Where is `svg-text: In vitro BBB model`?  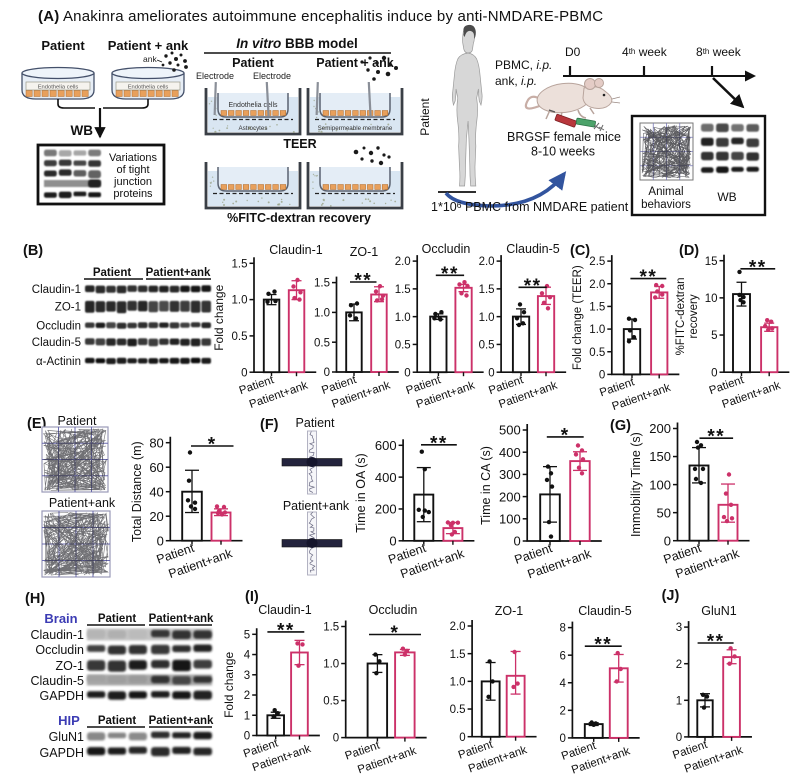
svg-text: In vitro BBB model is located at coordinates (297, 43).